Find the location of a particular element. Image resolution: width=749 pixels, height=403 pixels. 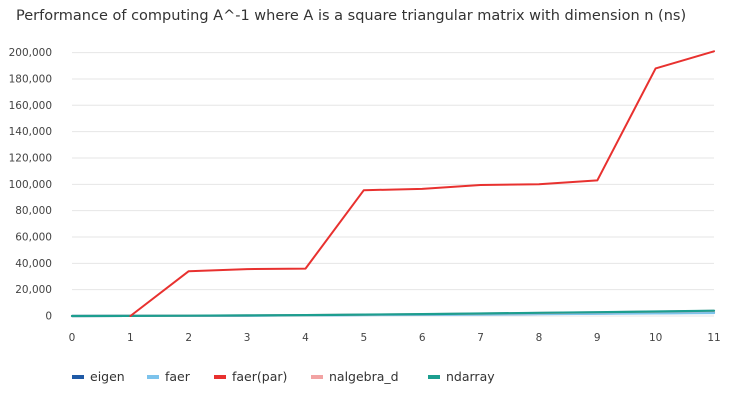

y-tick-label: 200,000 is located at coordinates (30, 53).